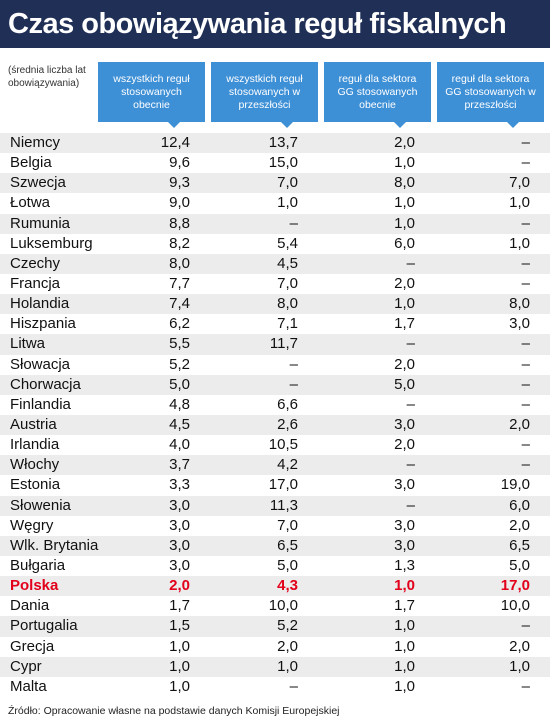  What do you see at coordinates (404, 565) in the screenshot?
I see `value-cell: 1,3` at bounding box center [404, 565].